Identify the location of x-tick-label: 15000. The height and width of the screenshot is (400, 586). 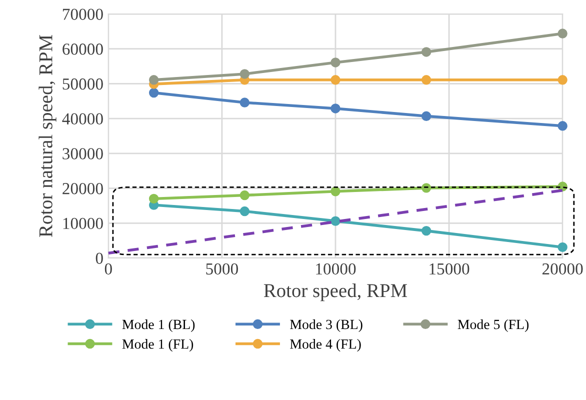
(450, 269).